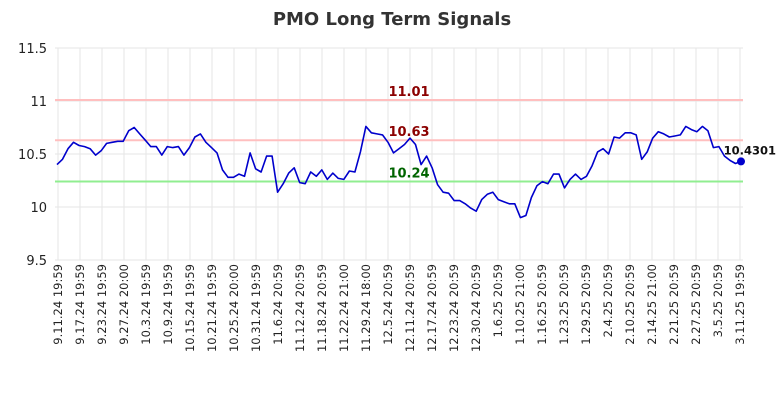 This screenshot has height=400, width=784. Describe the element at coordinates (58, 304) in the screenshot. I see `x-tick-label: 9.11.24 19:59` at that location.